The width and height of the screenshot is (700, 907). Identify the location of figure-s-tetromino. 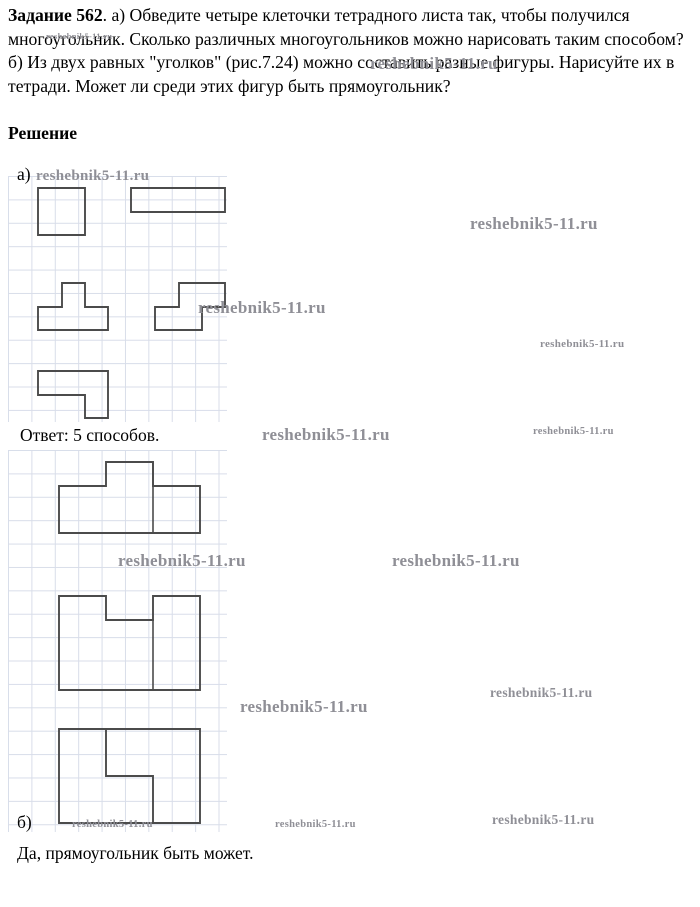
(193, 309).